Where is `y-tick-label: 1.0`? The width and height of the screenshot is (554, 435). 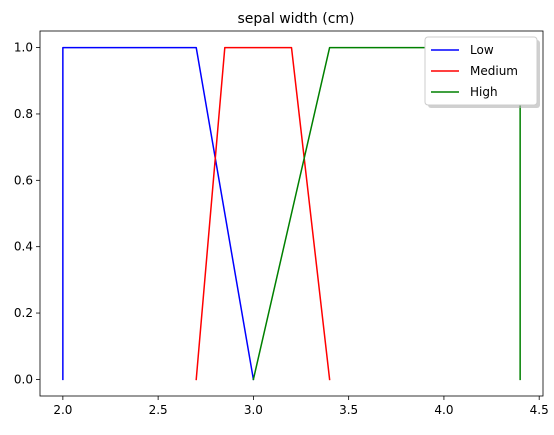 y-tick-label: 1.0 is located at coordinates (23, 48).